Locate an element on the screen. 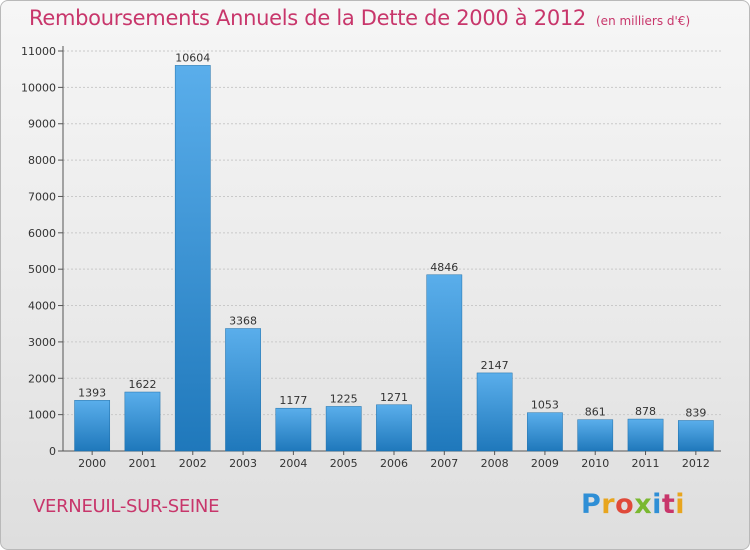 Image resolution: width=750 pixels, height=550 pixels. logo-letter: t is located at coordinates (668, 504).